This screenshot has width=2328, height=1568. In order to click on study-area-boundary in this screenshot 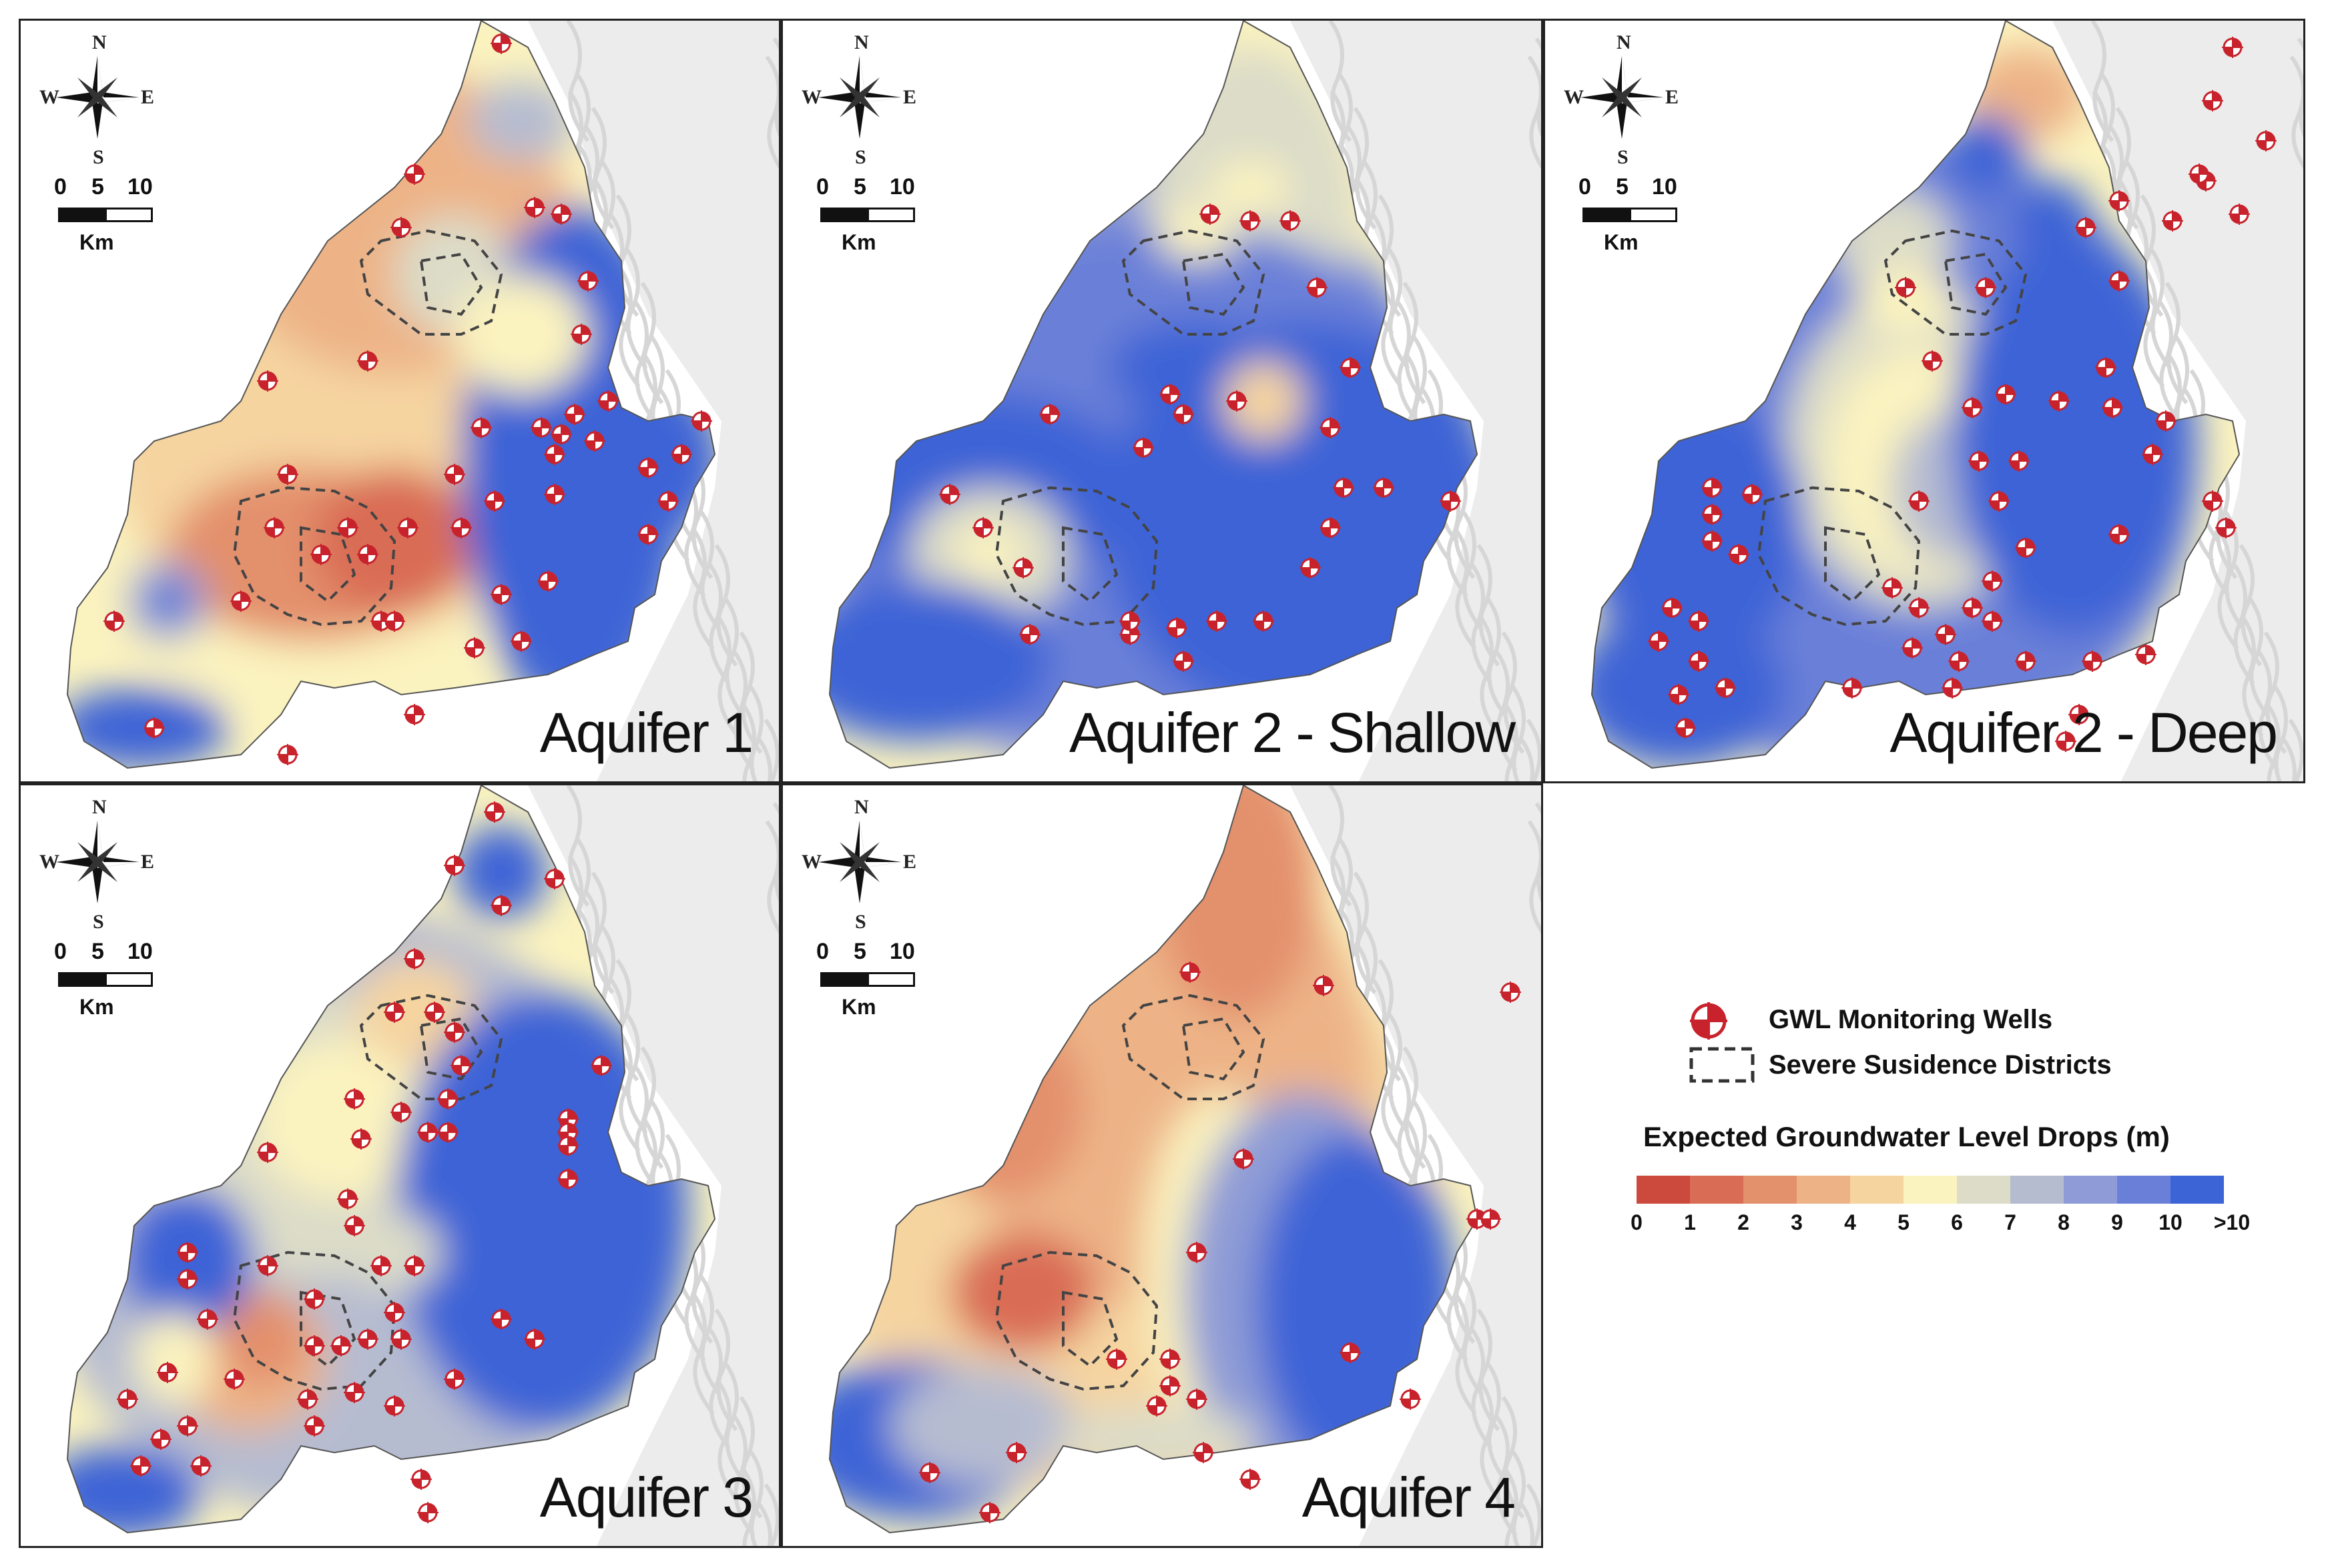, I will do `click(1916, 395)`.